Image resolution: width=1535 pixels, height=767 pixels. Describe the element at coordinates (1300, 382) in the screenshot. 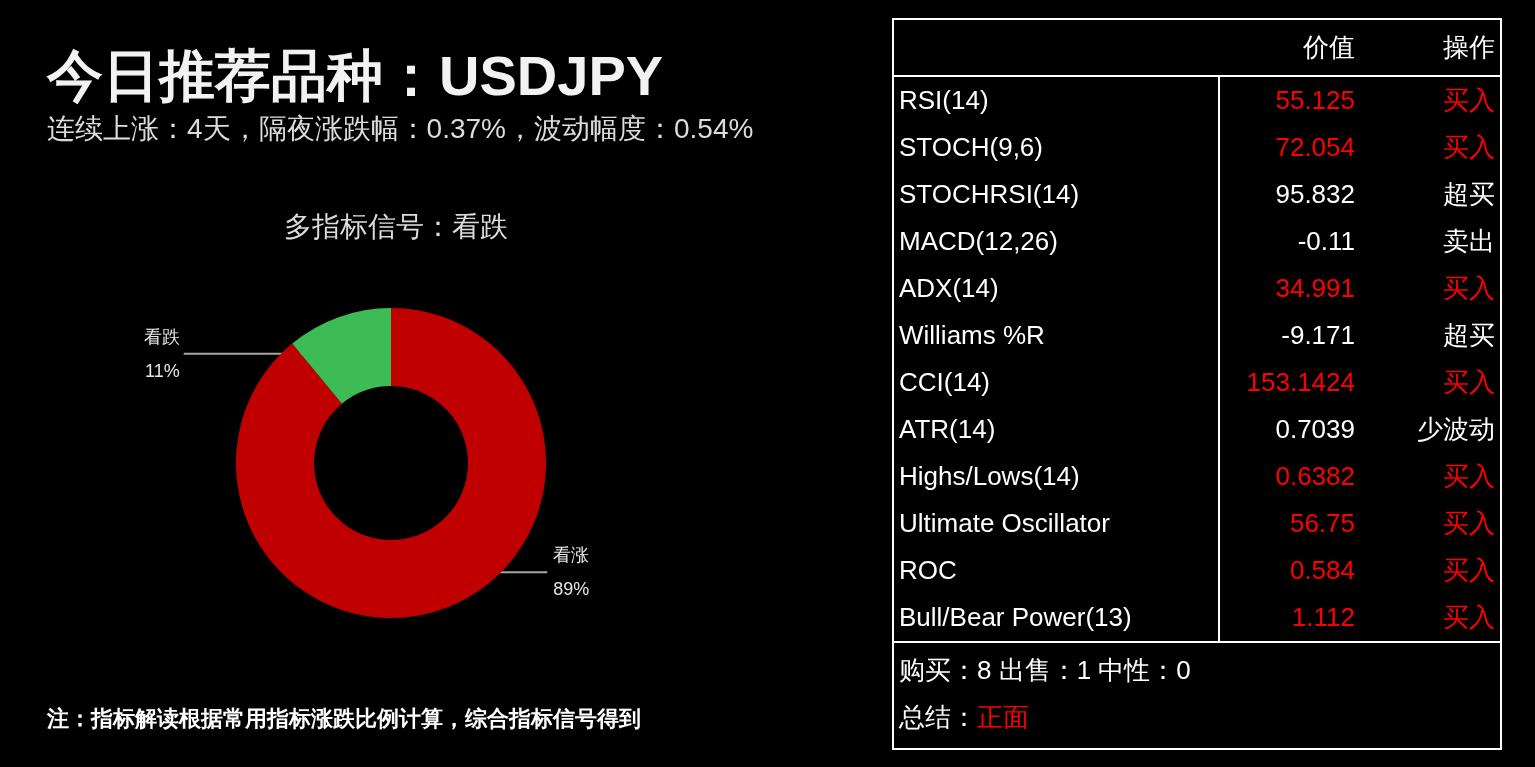

I see `text: 153.1424` at that location.